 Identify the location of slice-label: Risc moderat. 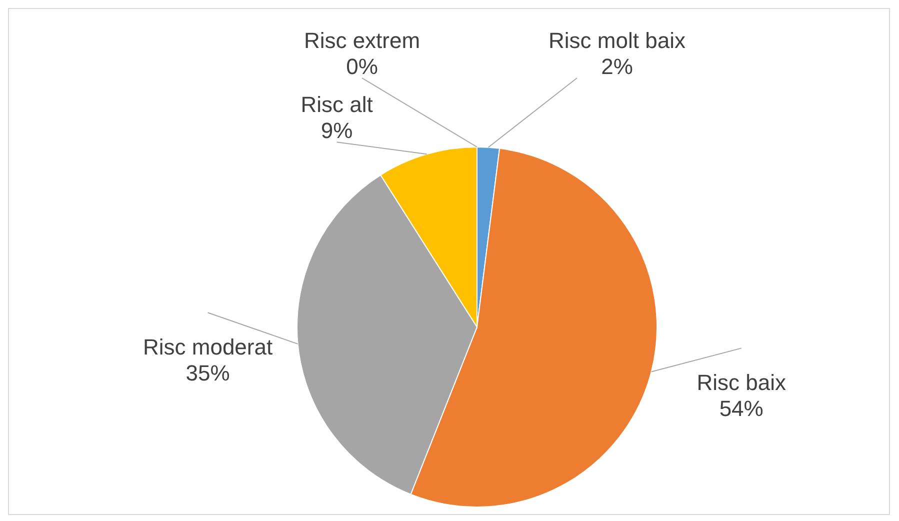
(208, 347).